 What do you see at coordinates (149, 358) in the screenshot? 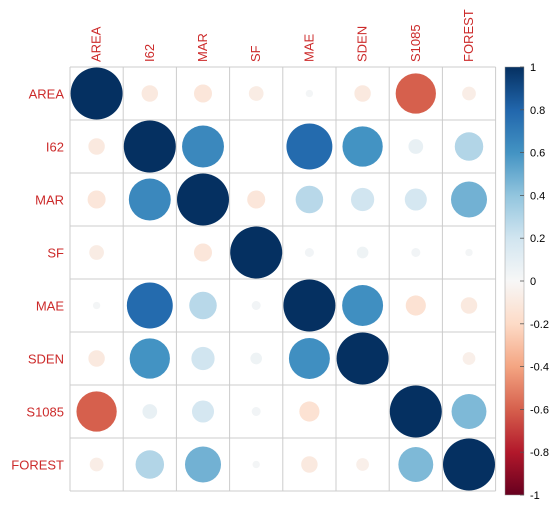
I see `corr-circle-sden-i62` at bounding box center [149, 358].